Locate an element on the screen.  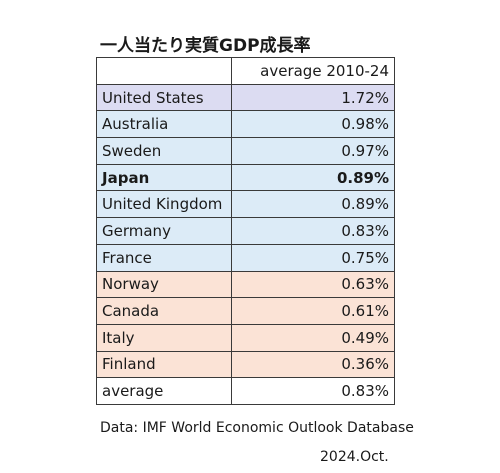
table-row: Sweden 0.97% is located at coordinates (245, 151).